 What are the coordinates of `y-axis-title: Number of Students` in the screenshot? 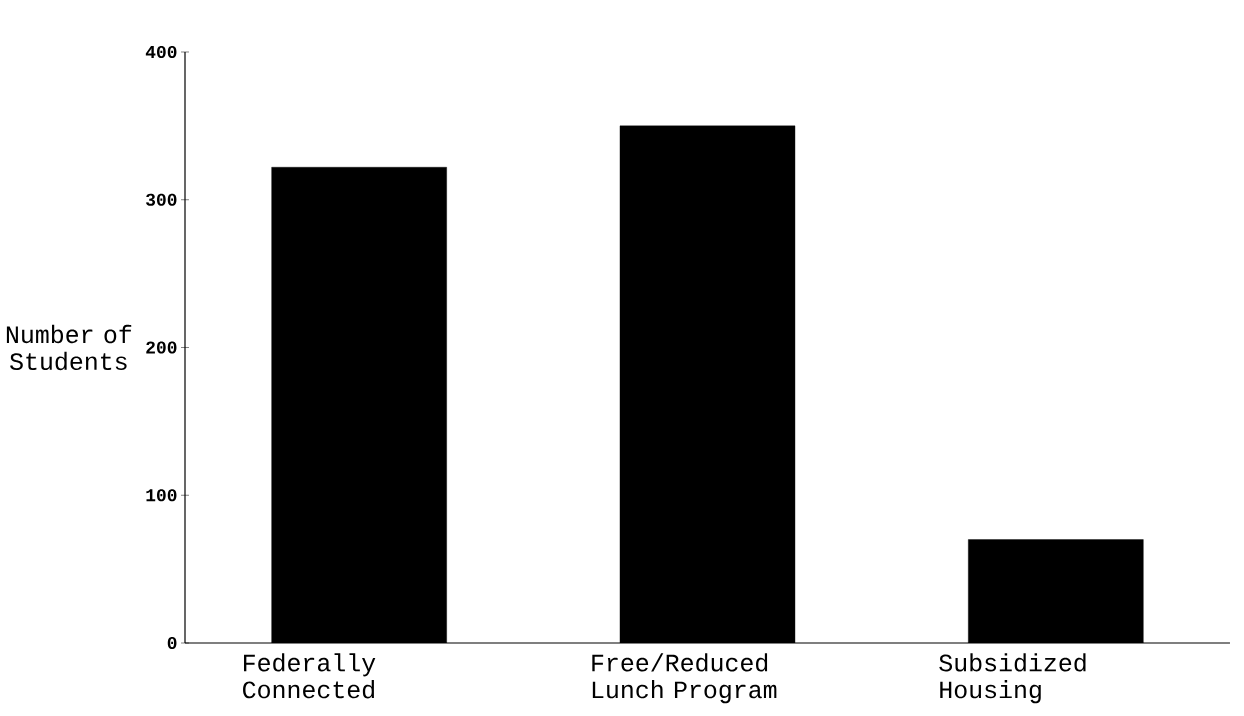 It's located at (69, 347).